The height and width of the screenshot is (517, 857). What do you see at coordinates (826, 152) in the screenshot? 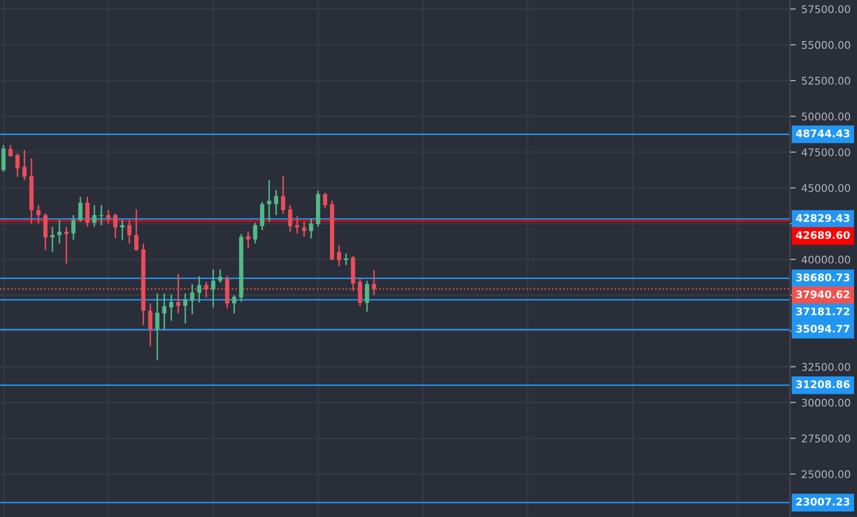
I see `y-tick-label: 47500.00` at bounding box center [826, 152].